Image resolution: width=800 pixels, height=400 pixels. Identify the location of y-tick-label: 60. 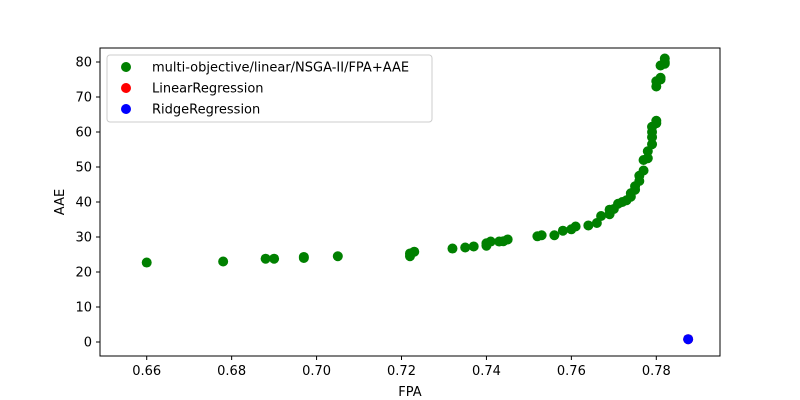
(83, 133).